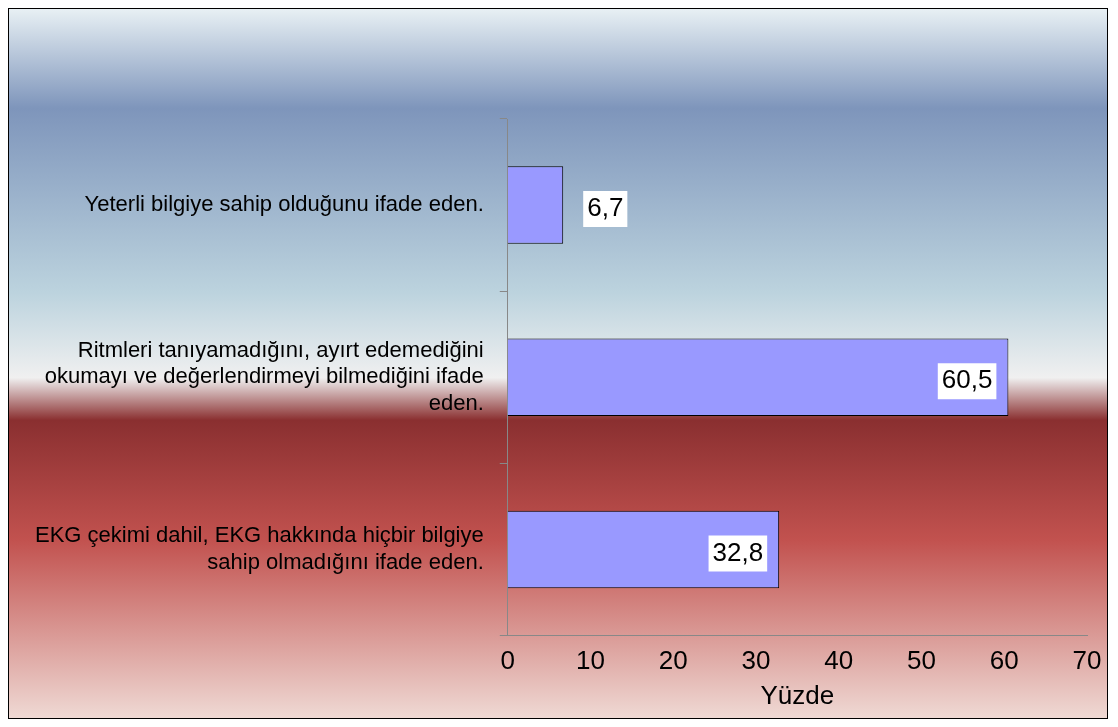 The width and height of the screenshot is (1118, 727). What do you see at coordinates (284, 204) in the screenshot?
I see `y-tick-label: Yeterli bilgiye sahip olduğunu ifade eden.` at bounding box center [284, 204].